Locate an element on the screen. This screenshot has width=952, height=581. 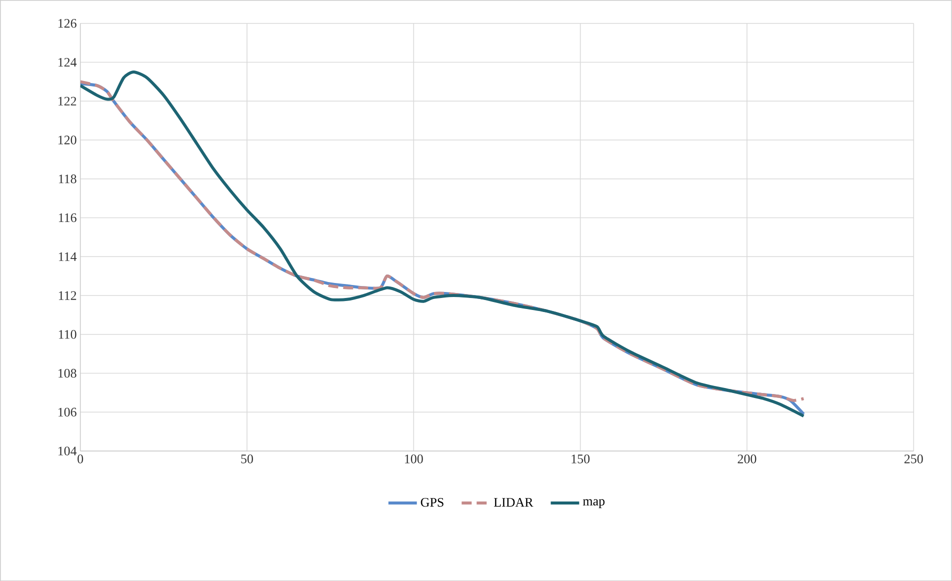
y-tick-label: 116 is located at coordinates (67, 217).